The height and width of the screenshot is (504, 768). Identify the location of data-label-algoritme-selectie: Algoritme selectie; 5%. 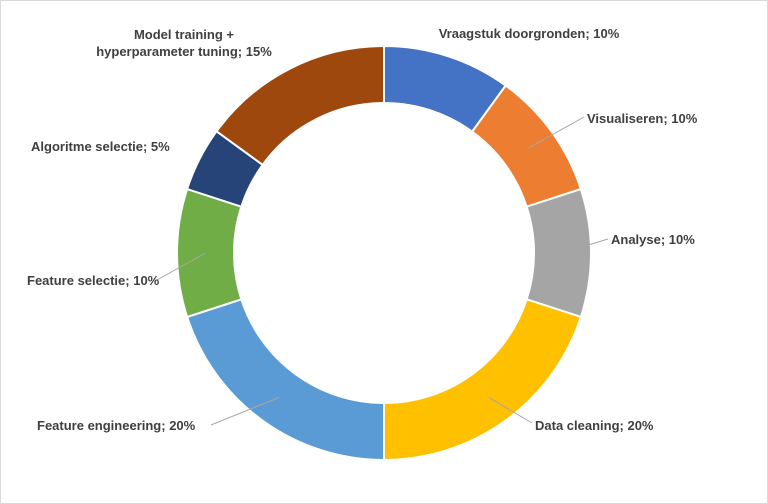
(100, 146).